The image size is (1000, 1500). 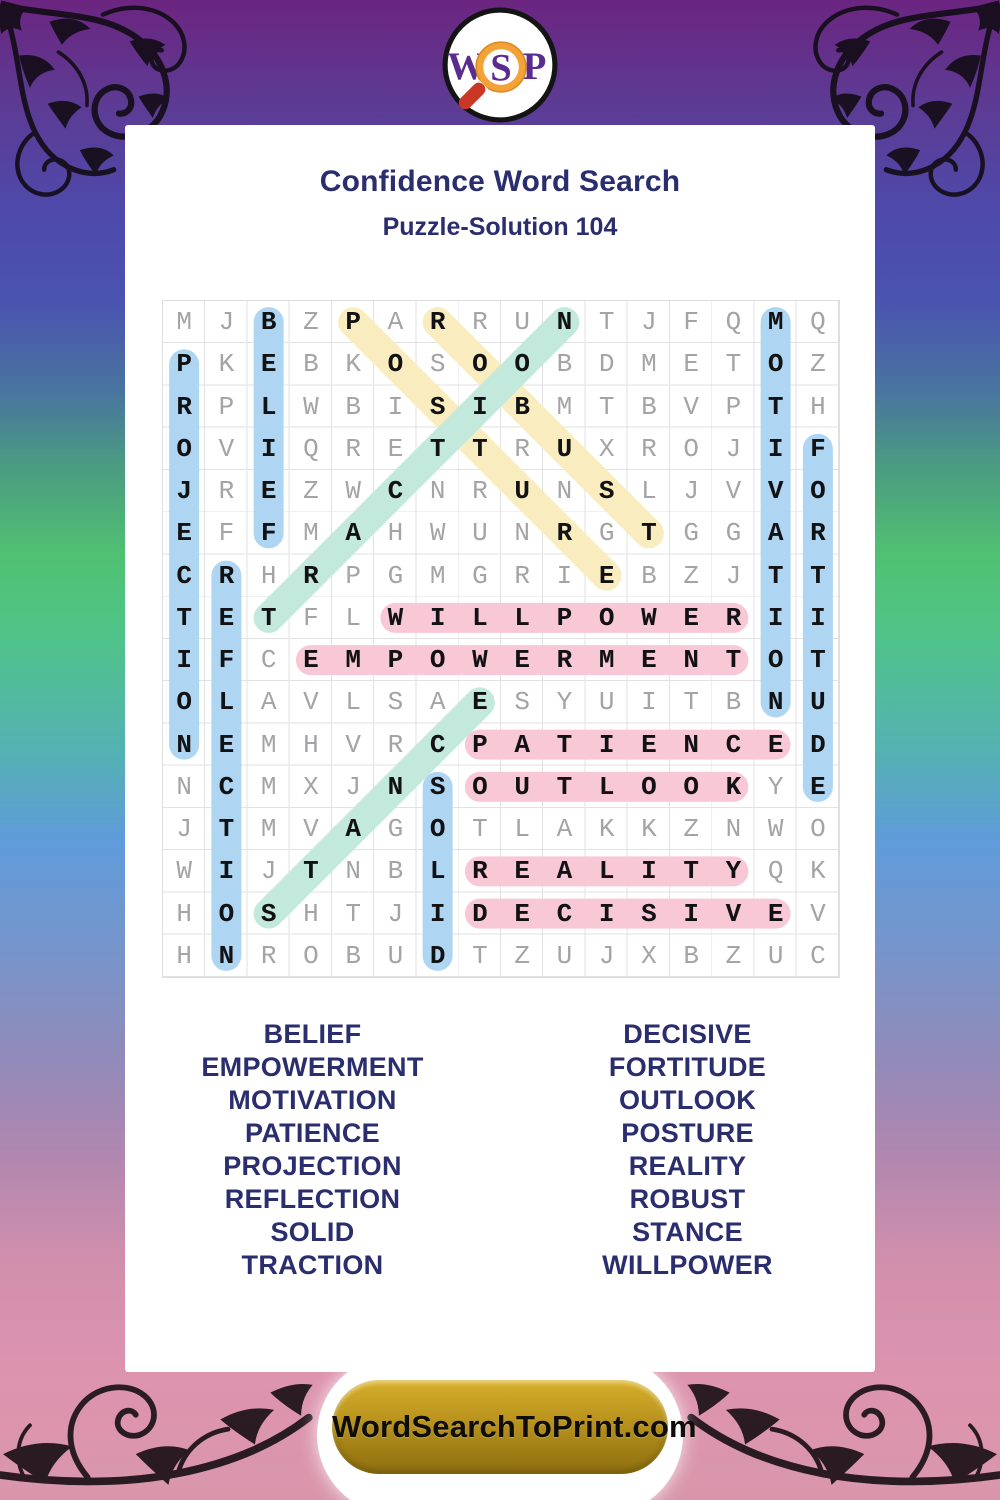 I want to click on grid-cell: J, so click(x=733, y=575).